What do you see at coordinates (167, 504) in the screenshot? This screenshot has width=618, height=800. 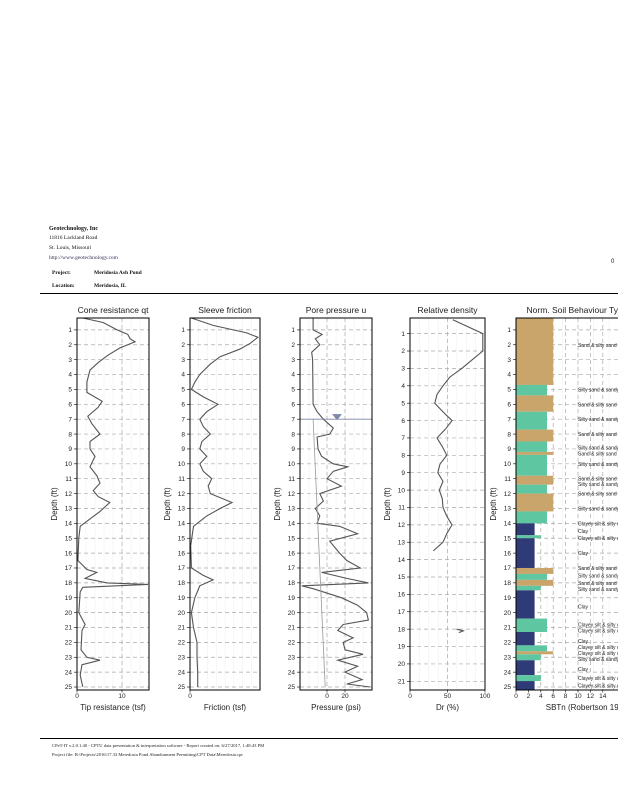 I see `y-axis-label: Depth (ft)` at bounding box center [167, 504].